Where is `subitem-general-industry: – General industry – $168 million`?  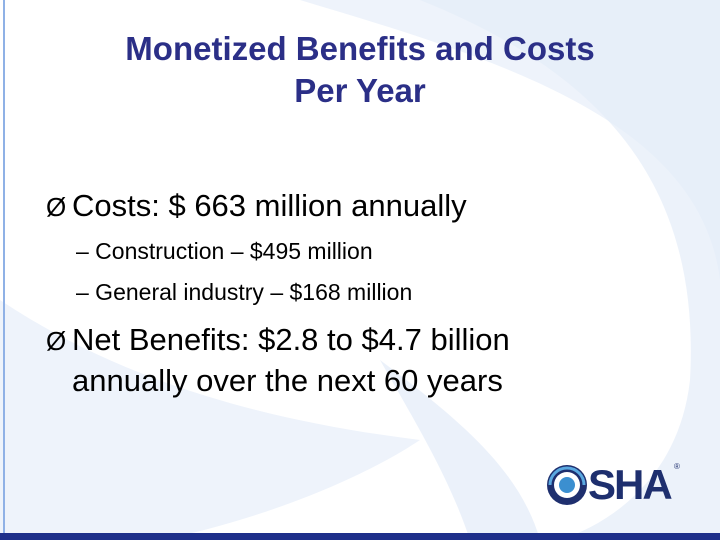
subitem-general-industry: – General industry – $168 million is located at coordinates (244, 292).